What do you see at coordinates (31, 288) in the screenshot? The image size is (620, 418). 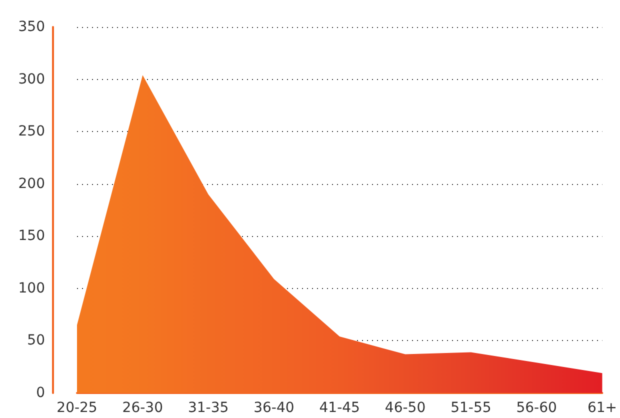 I see `y-tick-label: 100` at bounding box center [31, 288].